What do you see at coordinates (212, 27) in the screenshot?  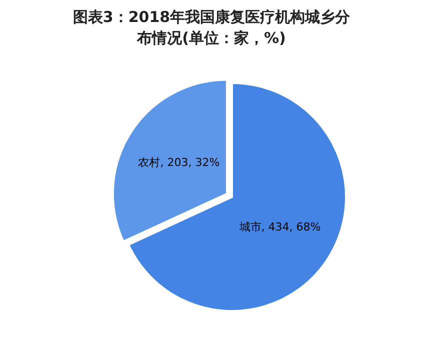 I see `chart-title: 图表3：2018年我国康复医疗机构城乡分布情况(单位：家，%)` at bounding box center [212, 27].